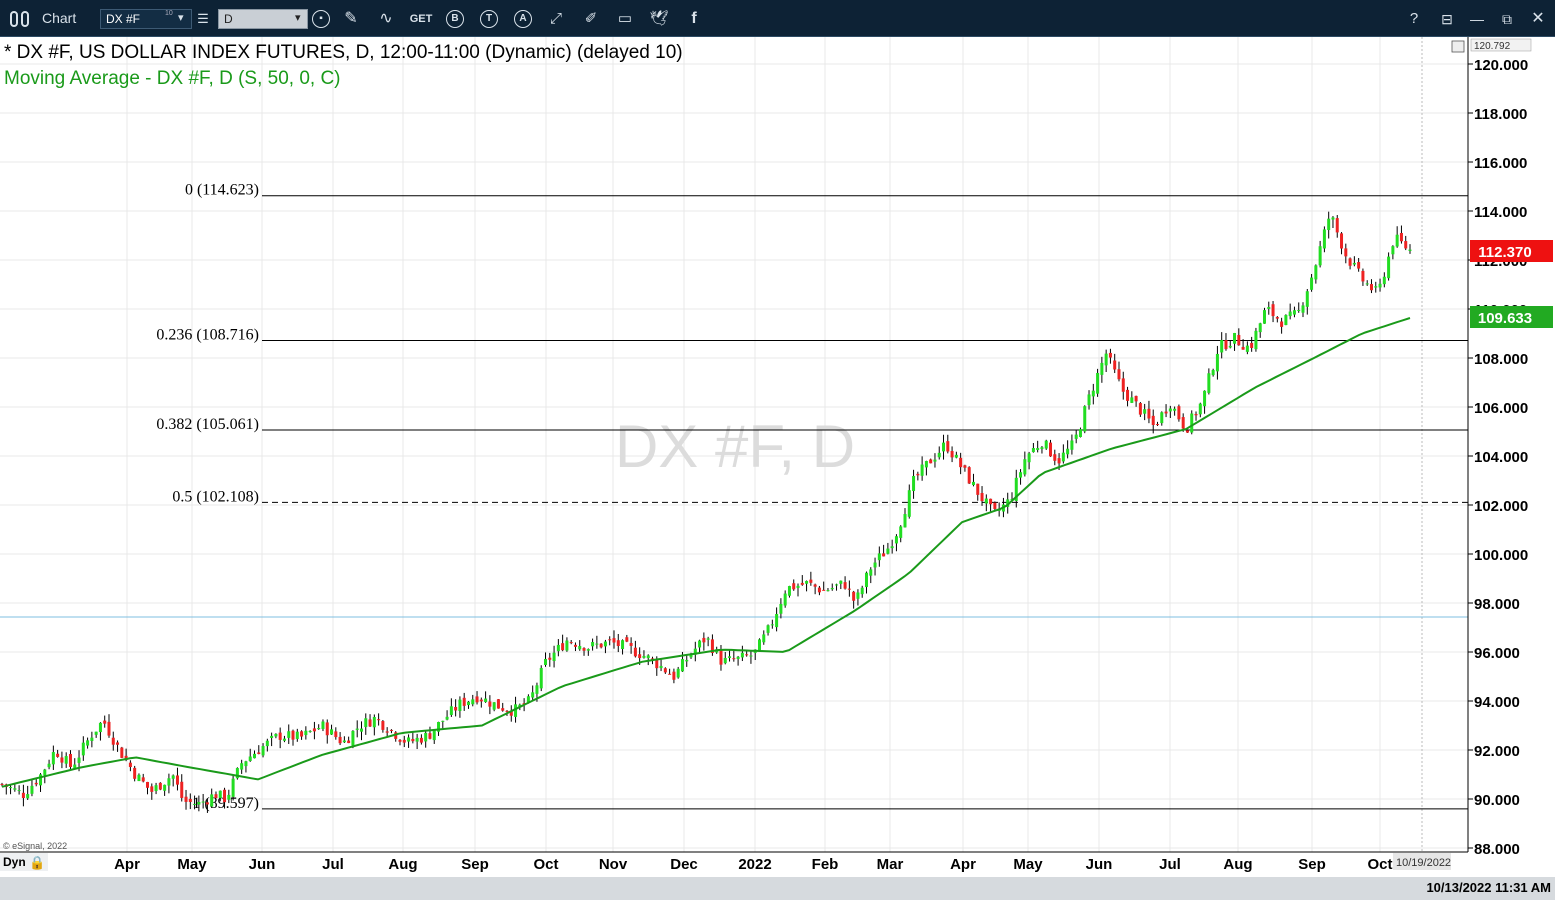 The width and height of the screenshot is (1555, 900). I want to click on dyn-box, so click(24, 862).